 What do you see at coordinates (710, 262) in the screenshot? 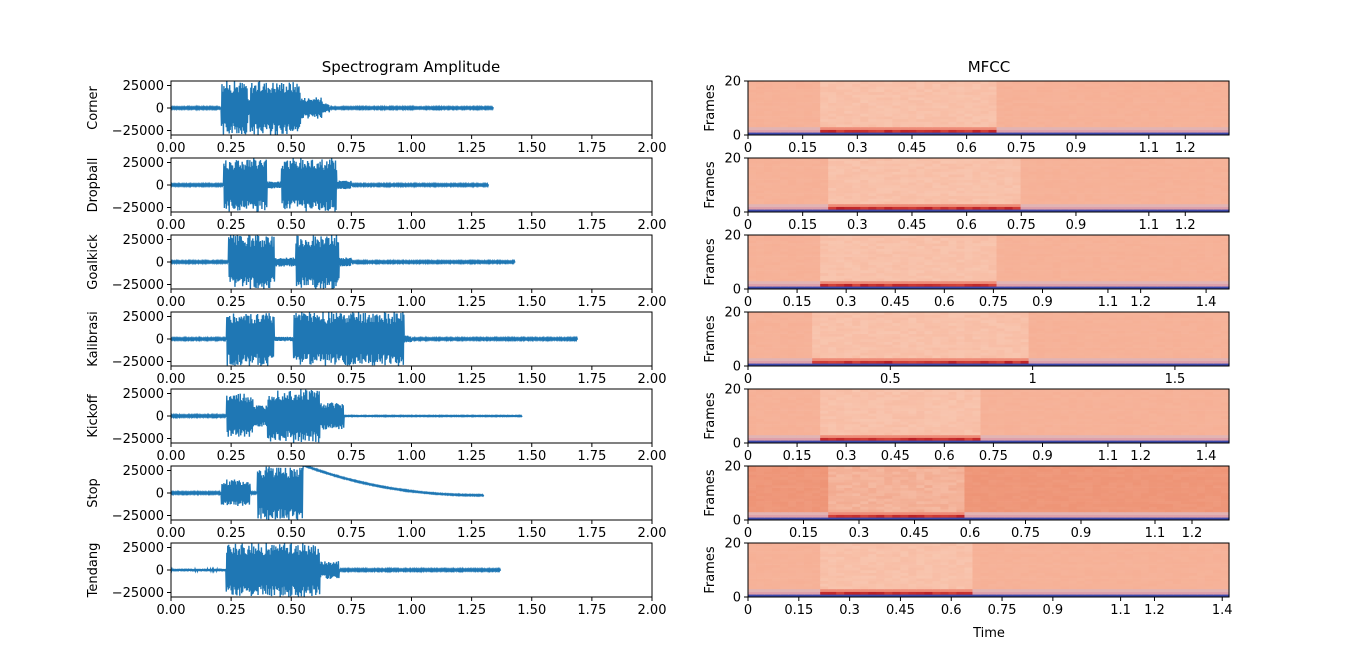
I see `mfcc-y-axis-label: Frames` at bounding box center [710, 262].